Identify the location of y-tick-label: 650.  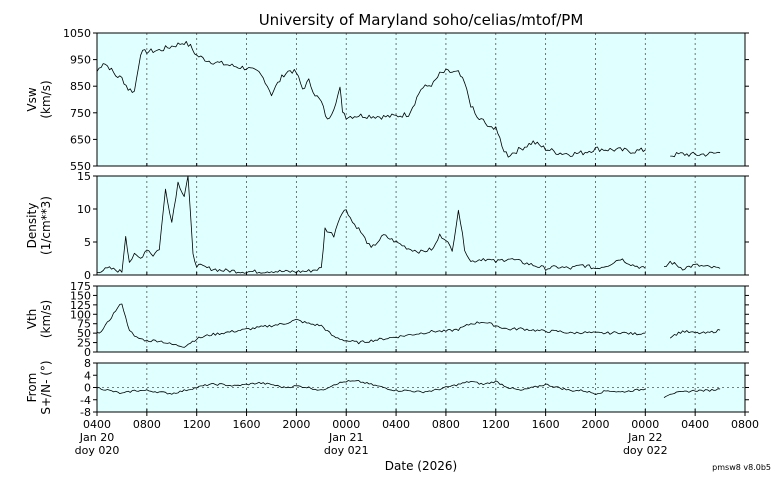
(80, 139).